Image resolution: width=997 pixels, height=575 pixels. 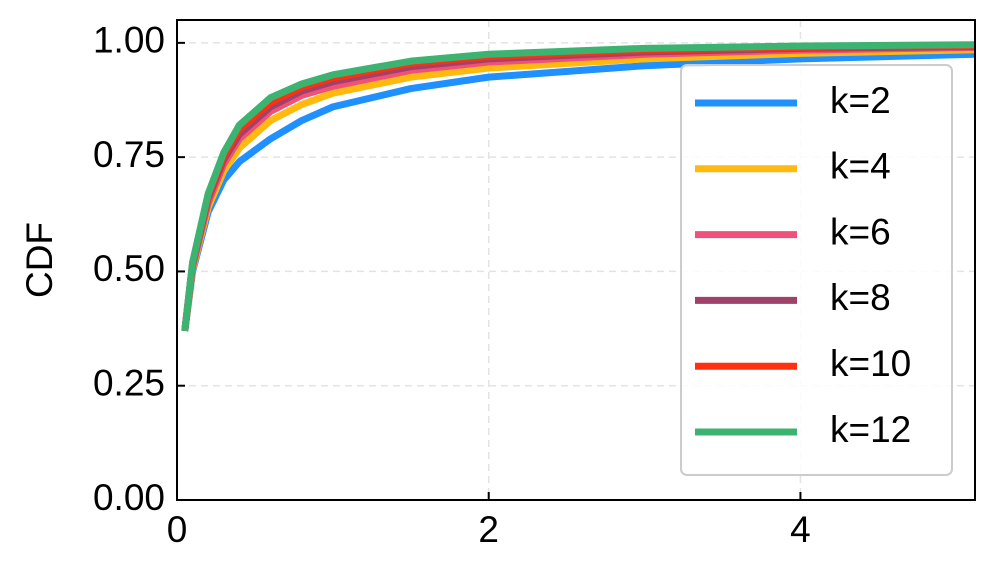 I want to click on legend-label: k=4, so click(x=860, y=166).